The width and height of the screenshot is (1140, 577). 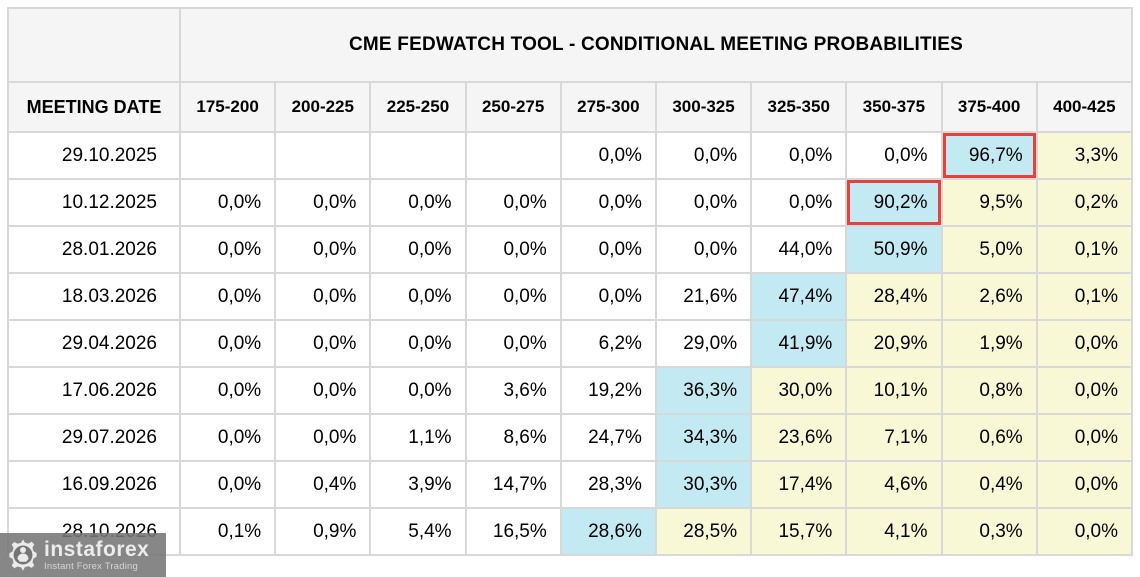 I want to click on meeting-date-cell: 18.03.2026, so click(x=94, y=296).